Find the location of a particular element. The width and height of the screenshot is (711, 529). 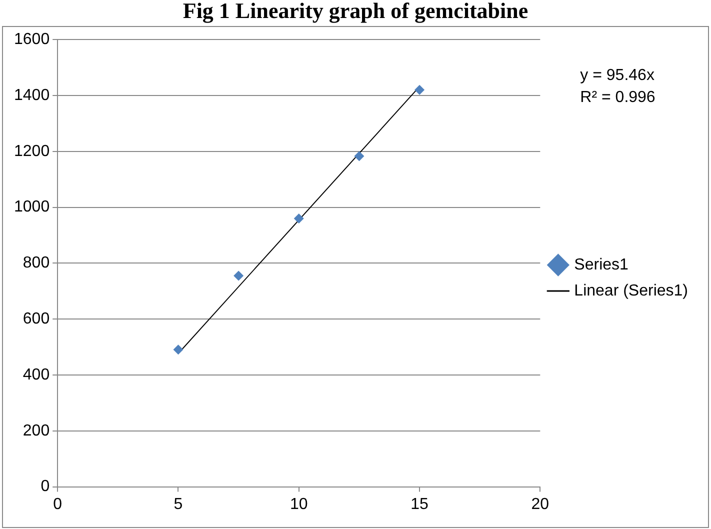

x-tick-label: 20 is located at coordinates (540, 504).